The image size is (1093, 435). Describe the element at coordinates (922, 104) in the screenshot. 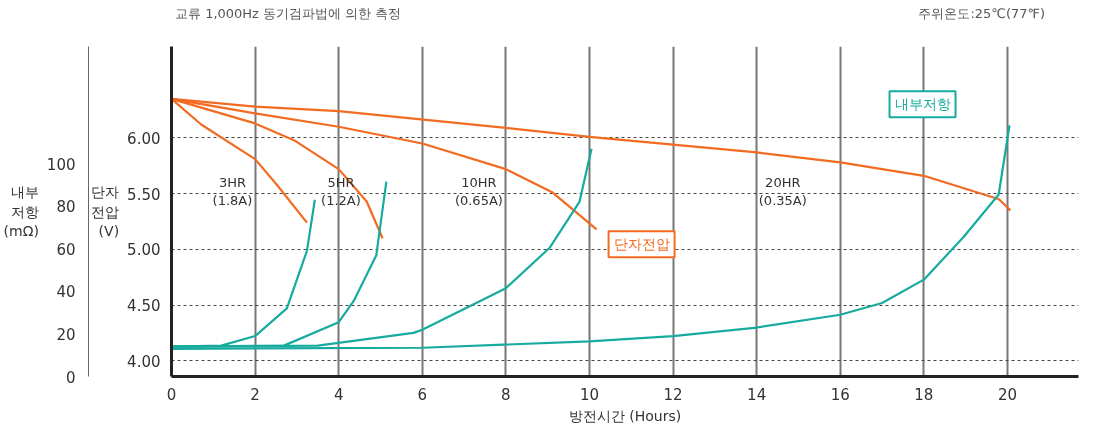

I see `text: 내부저항` at that location.